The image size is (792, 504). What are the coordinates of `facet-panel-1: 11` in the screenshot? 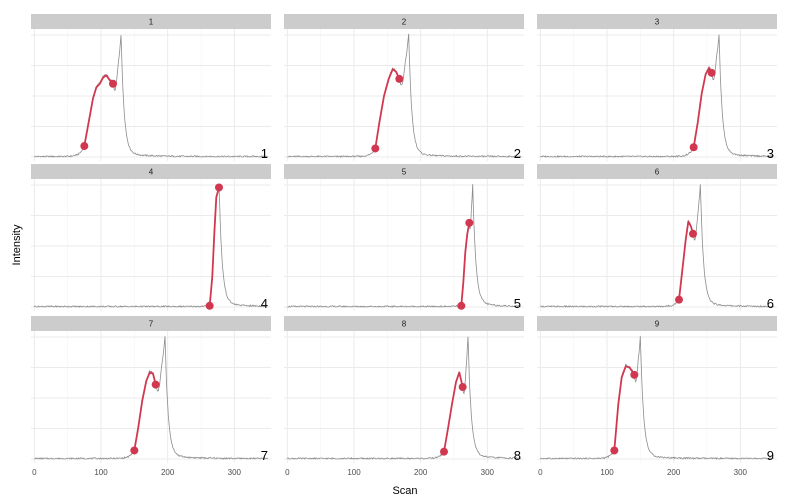 It's located at (151, 87).